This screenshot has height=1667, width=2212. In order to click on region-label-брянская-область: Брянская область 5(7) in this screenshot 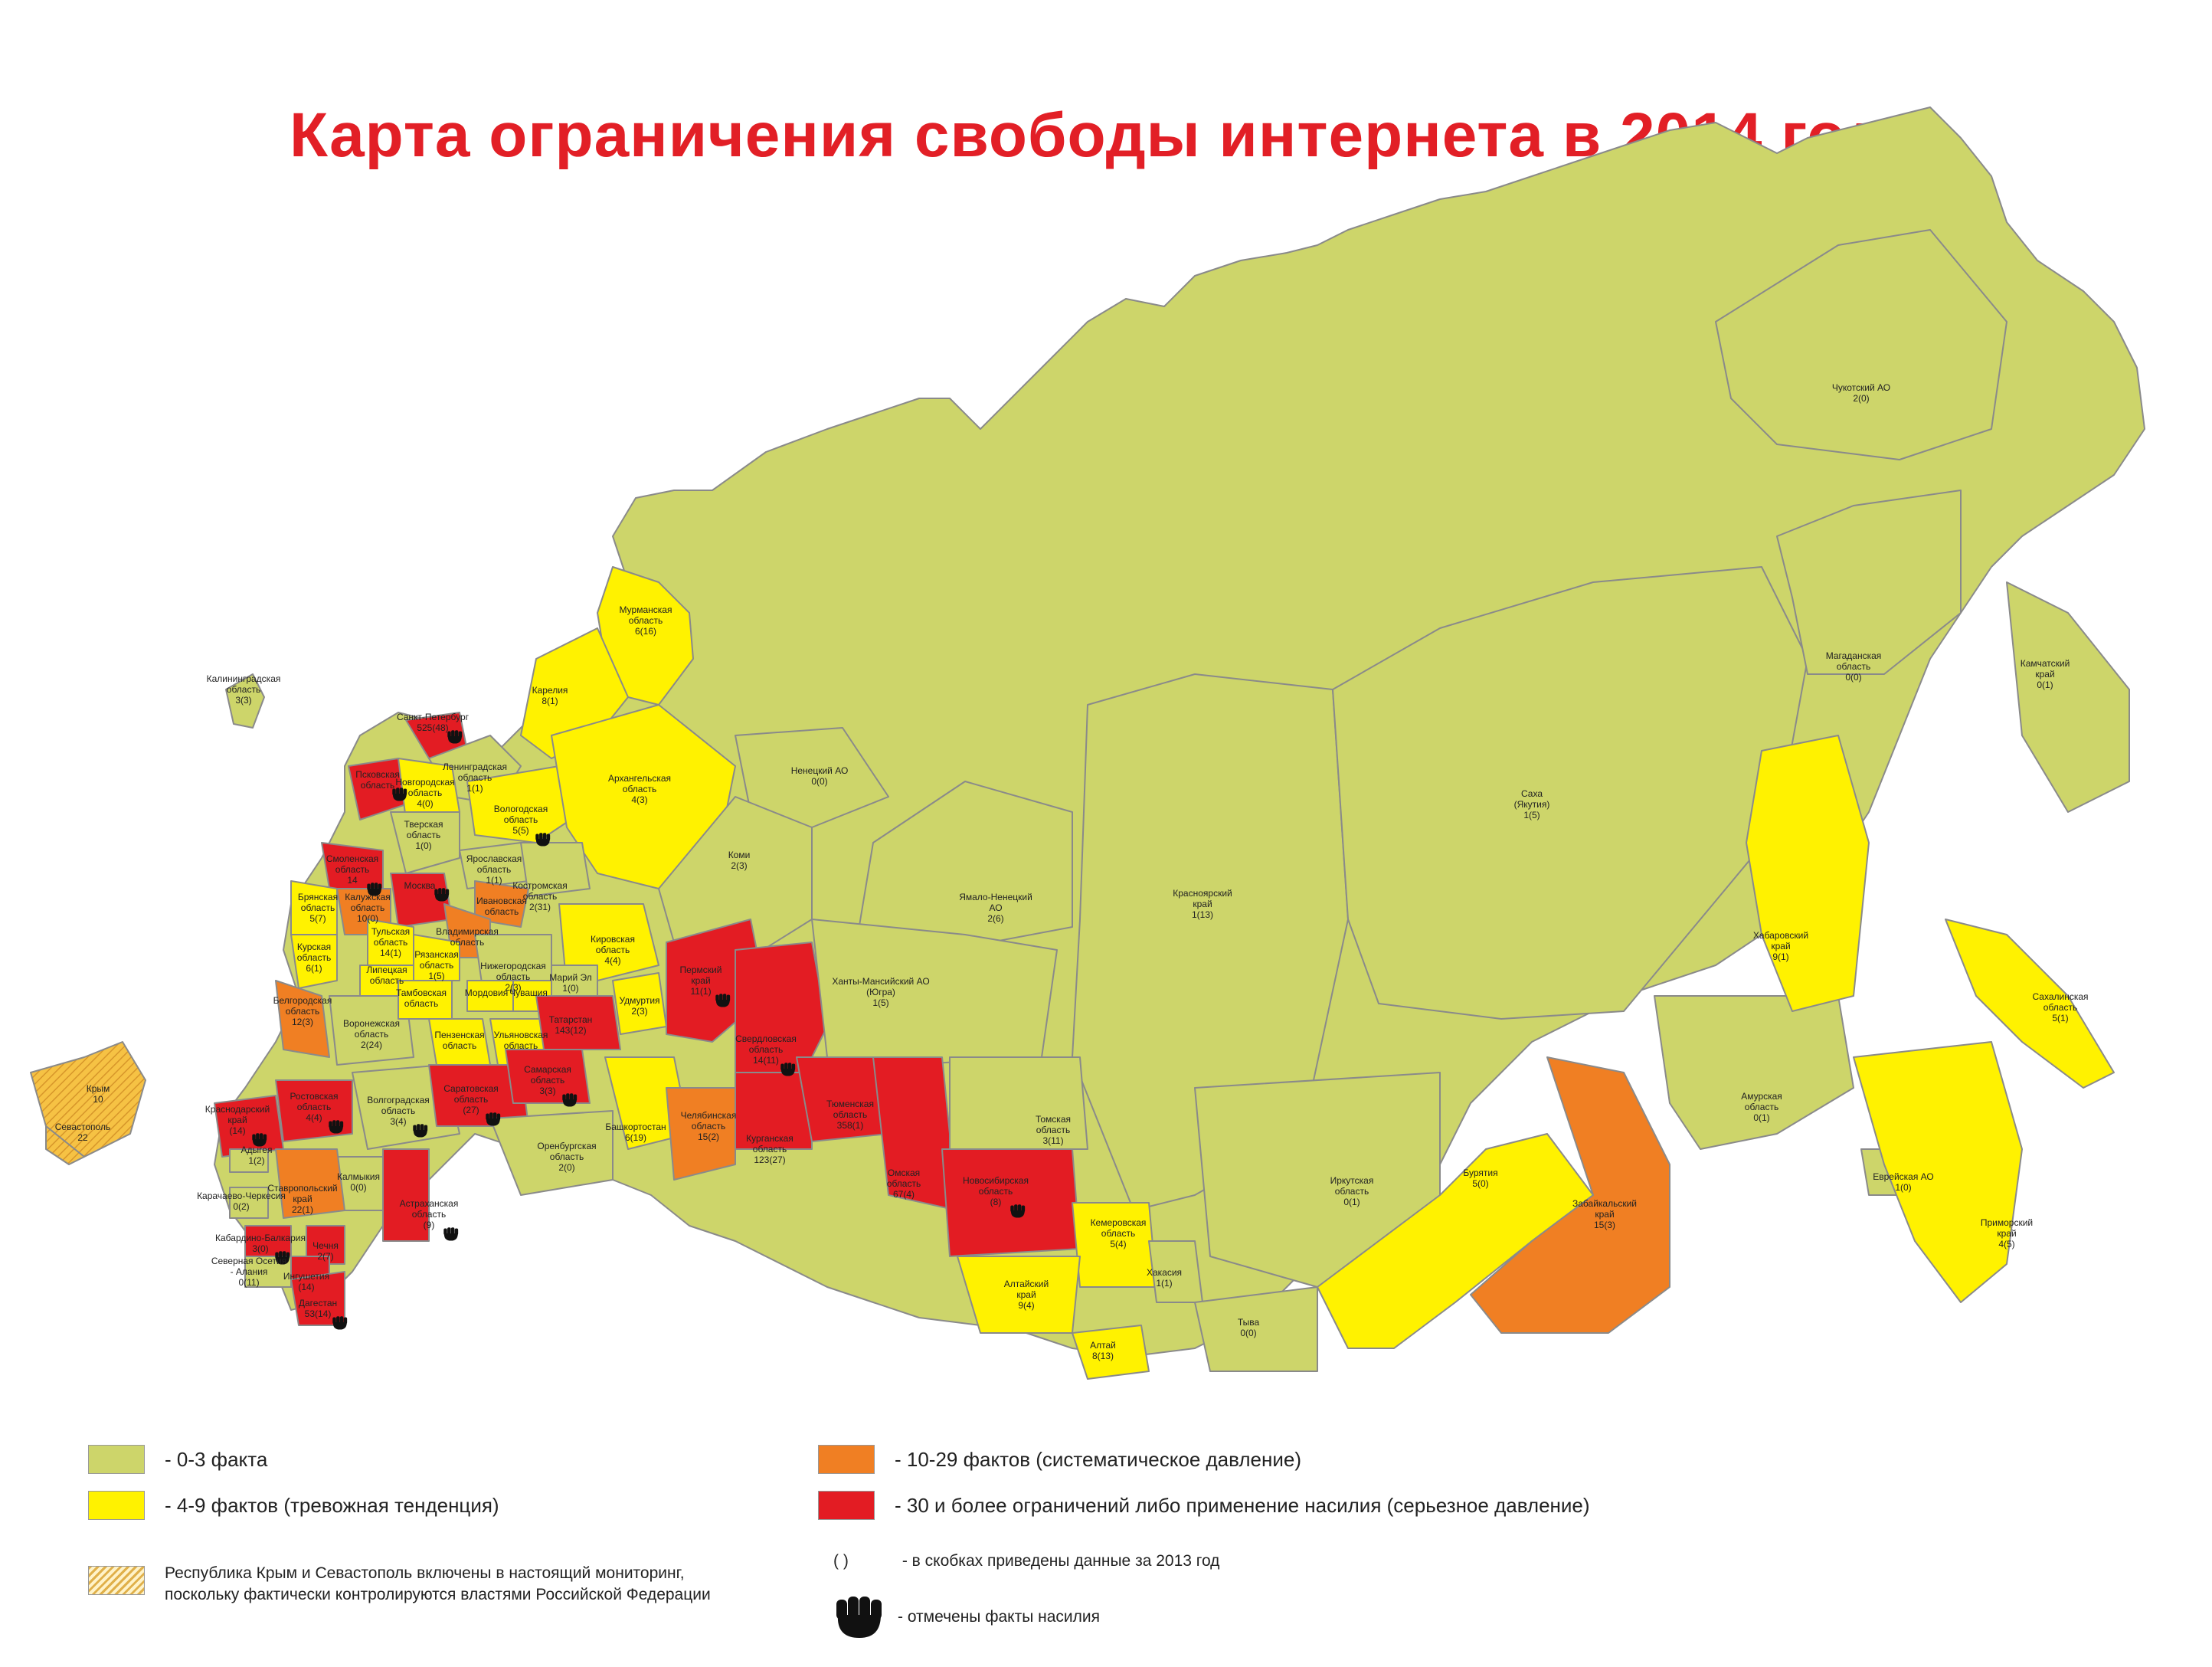, I will do `click(318, 908)`.